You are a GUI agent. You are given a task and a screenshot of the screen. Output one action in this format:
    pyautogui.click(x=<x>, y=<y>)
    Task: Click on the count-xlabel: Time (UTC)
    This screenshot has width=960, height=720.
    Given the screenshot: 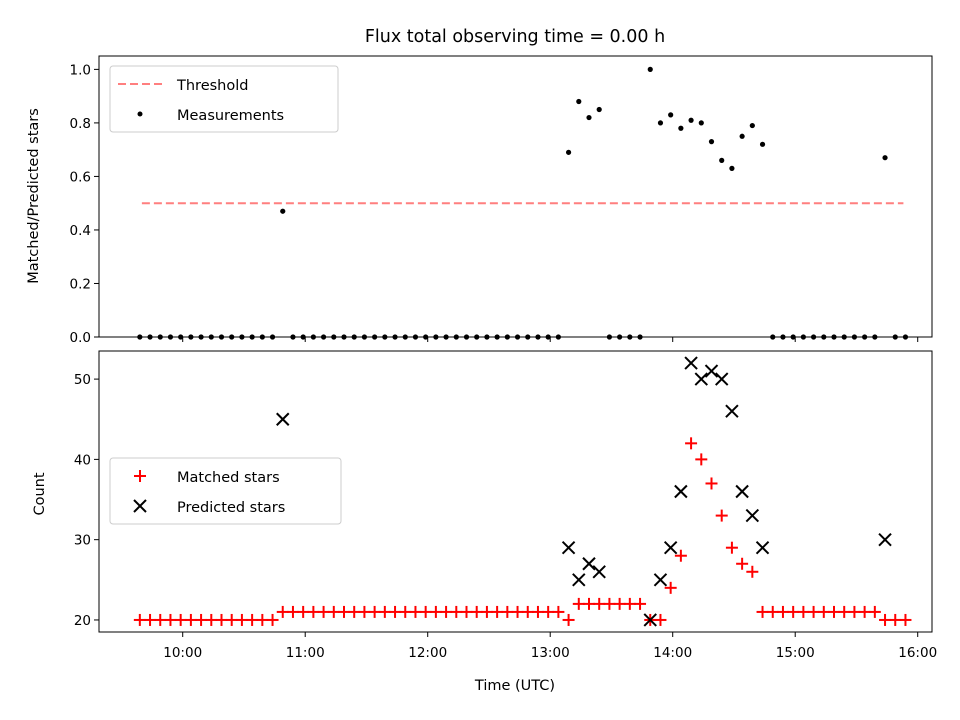 What is the action you would take?
    pyautogui.click(x=514, y=686)
    